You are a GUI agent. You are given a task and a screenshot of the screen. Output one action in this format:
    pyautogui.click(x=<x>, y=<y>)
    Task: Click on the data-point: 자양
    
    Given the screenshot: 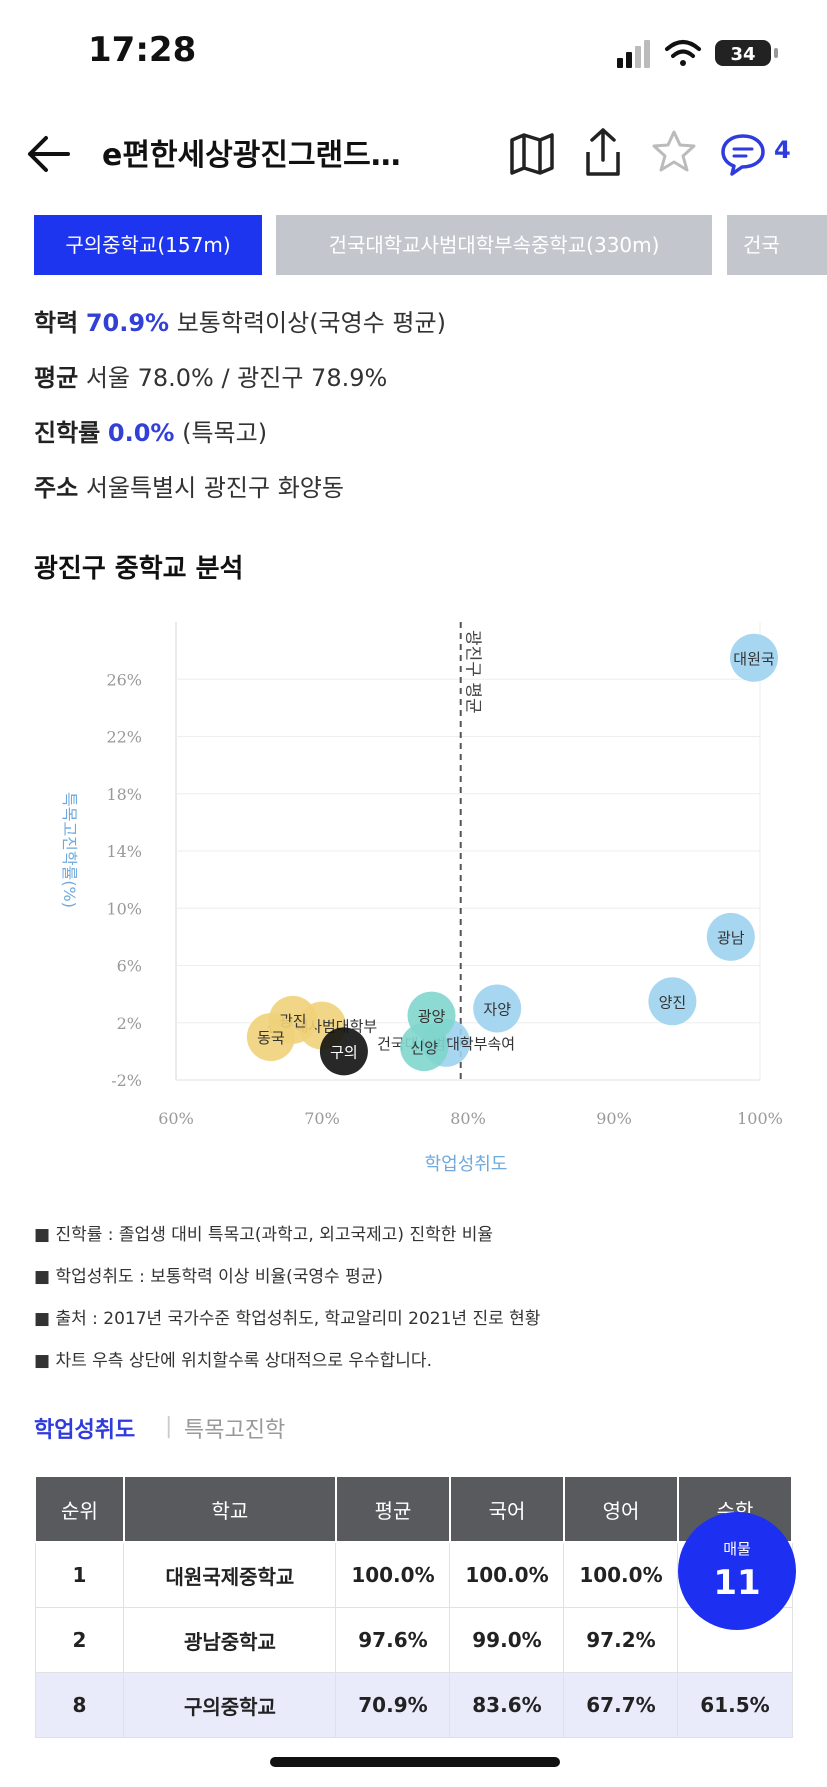 What is the action you would take?
    pyautogui.click(x=497, y=1008)
    